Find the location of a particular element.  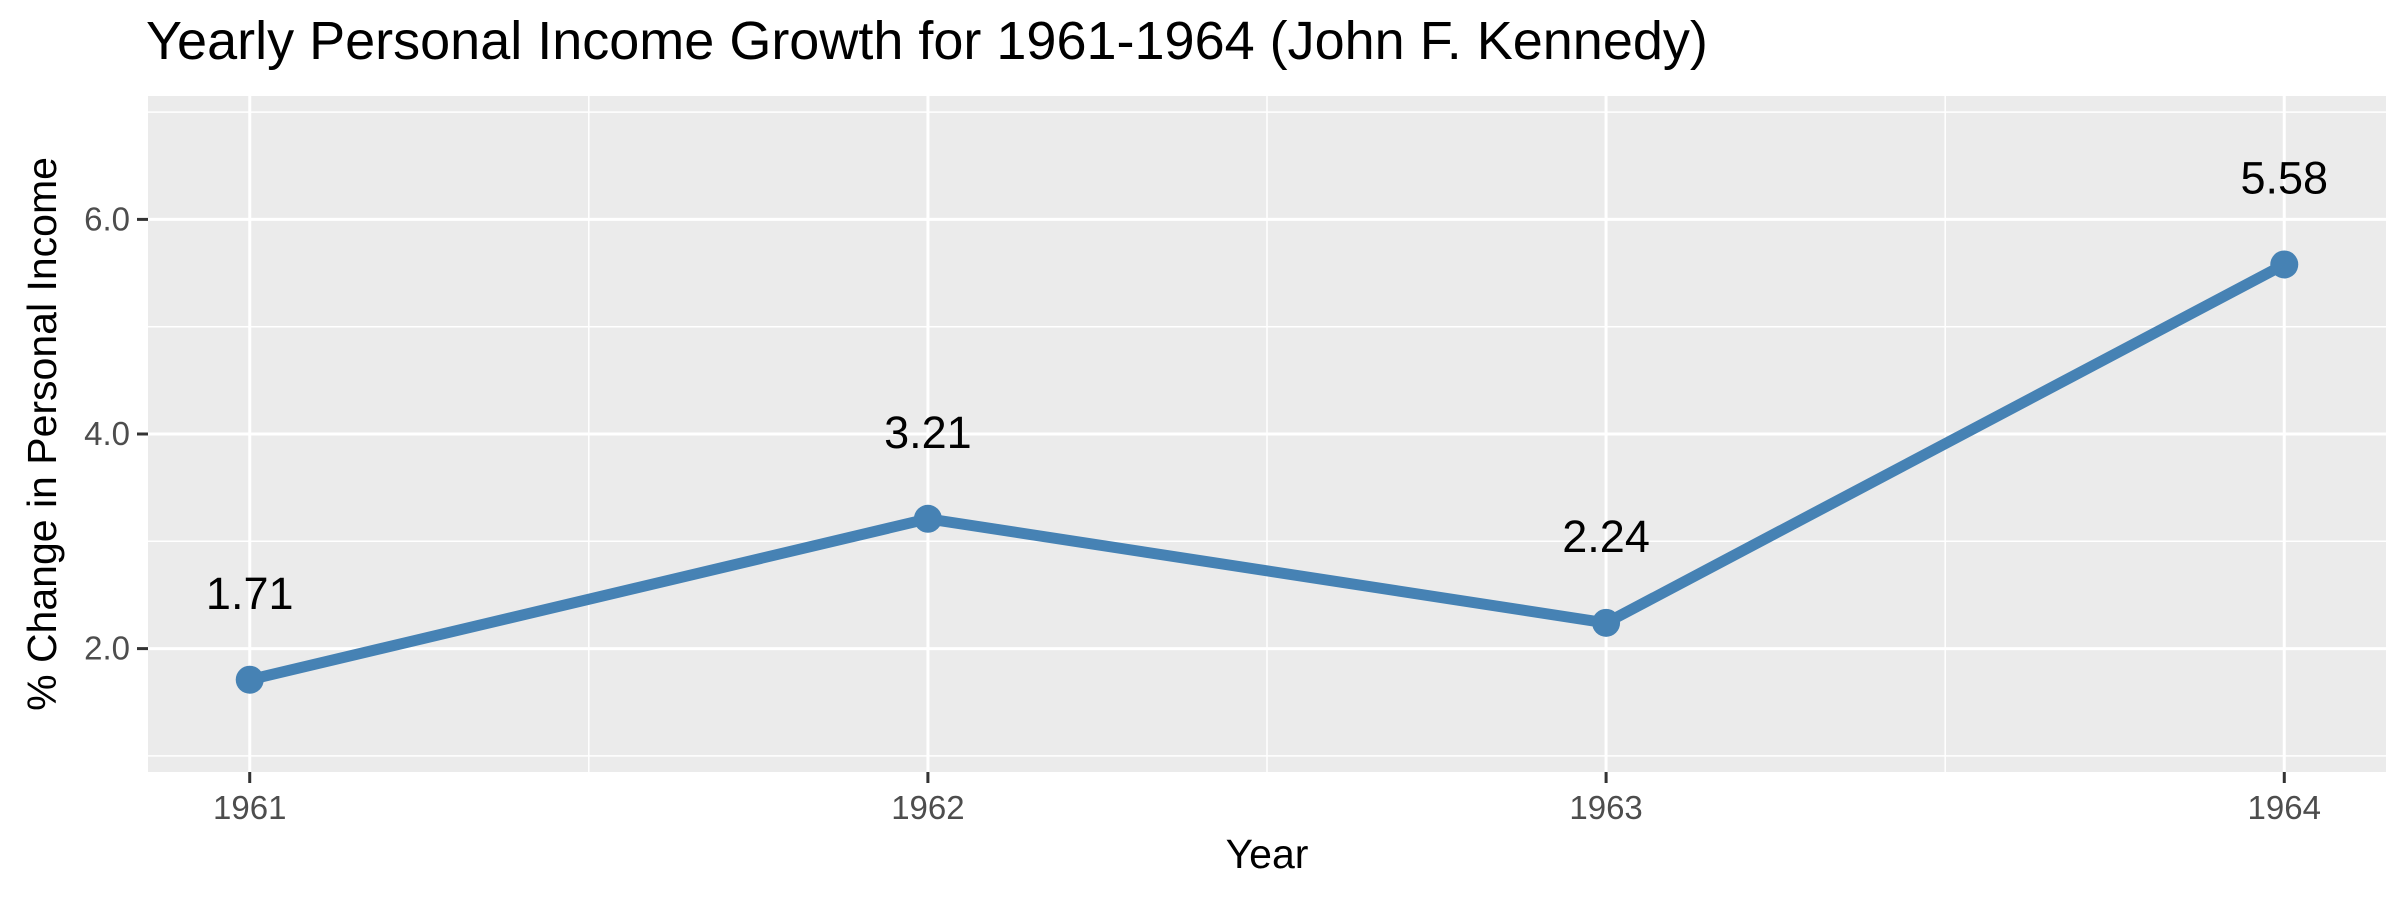

data-label: 1.71 is located at coordinates (250, 593).